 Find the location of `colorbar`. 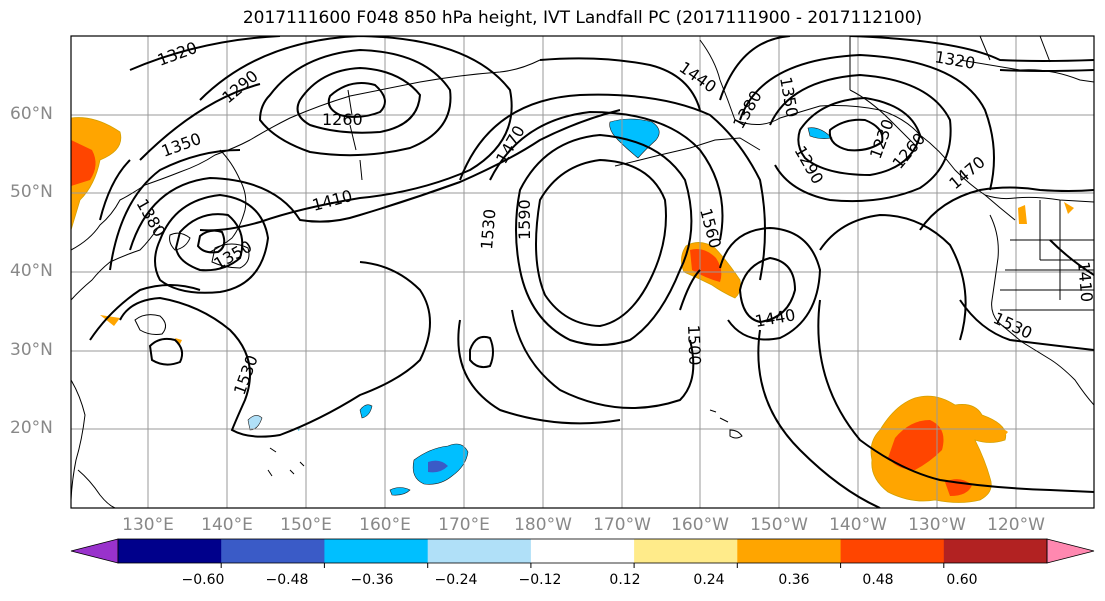

colorbar is located at coordinates (582, 553).